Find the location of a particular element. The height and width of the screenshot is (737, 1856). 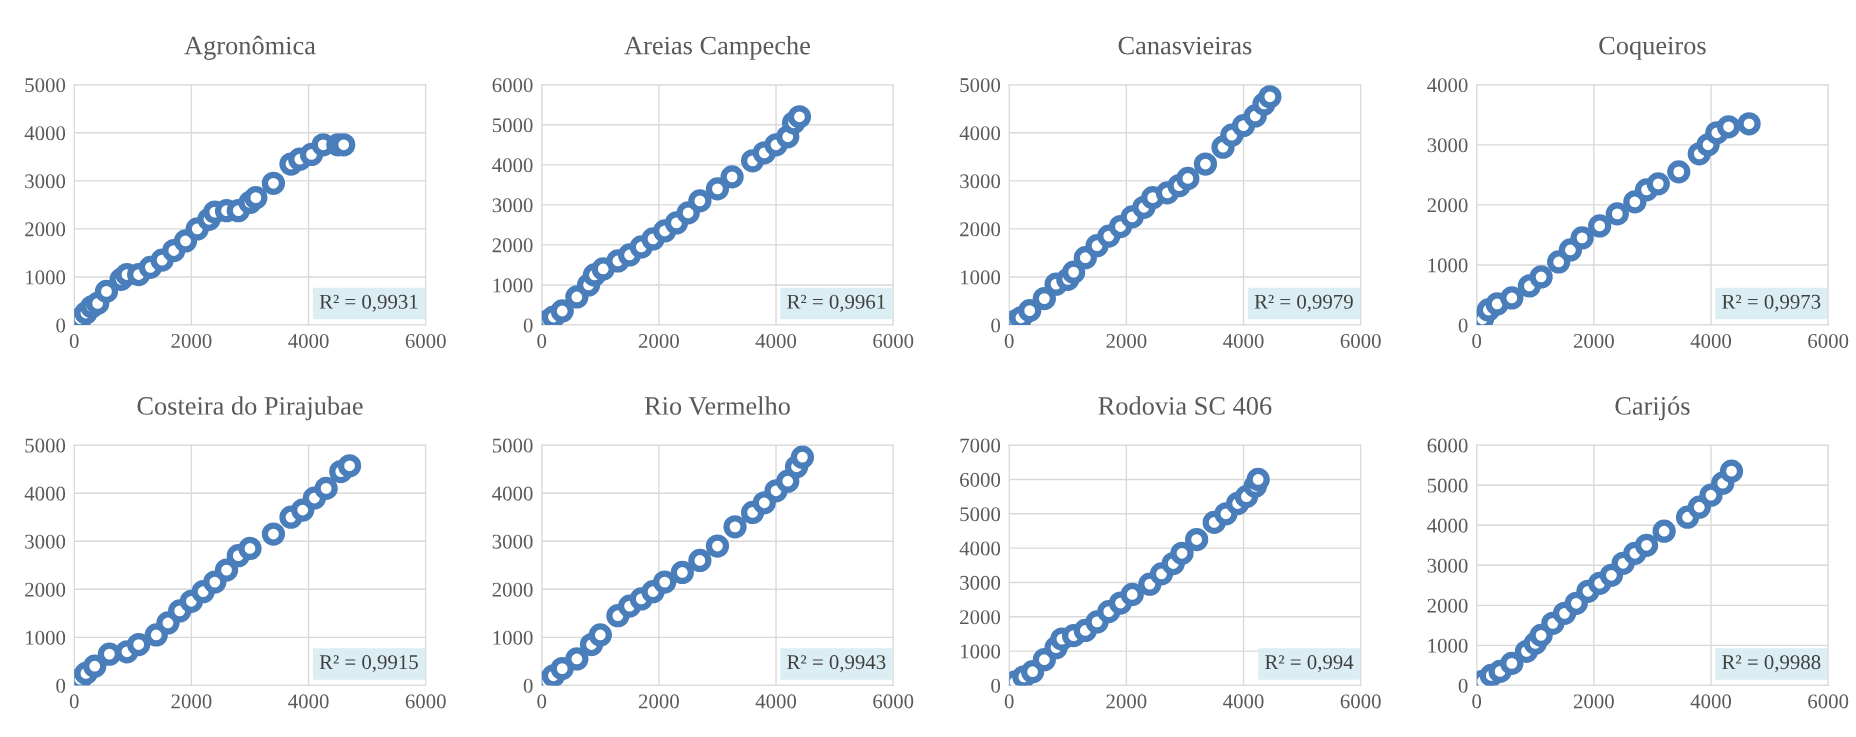

chart-title: Agronômica is located at coordinates (250, 47).